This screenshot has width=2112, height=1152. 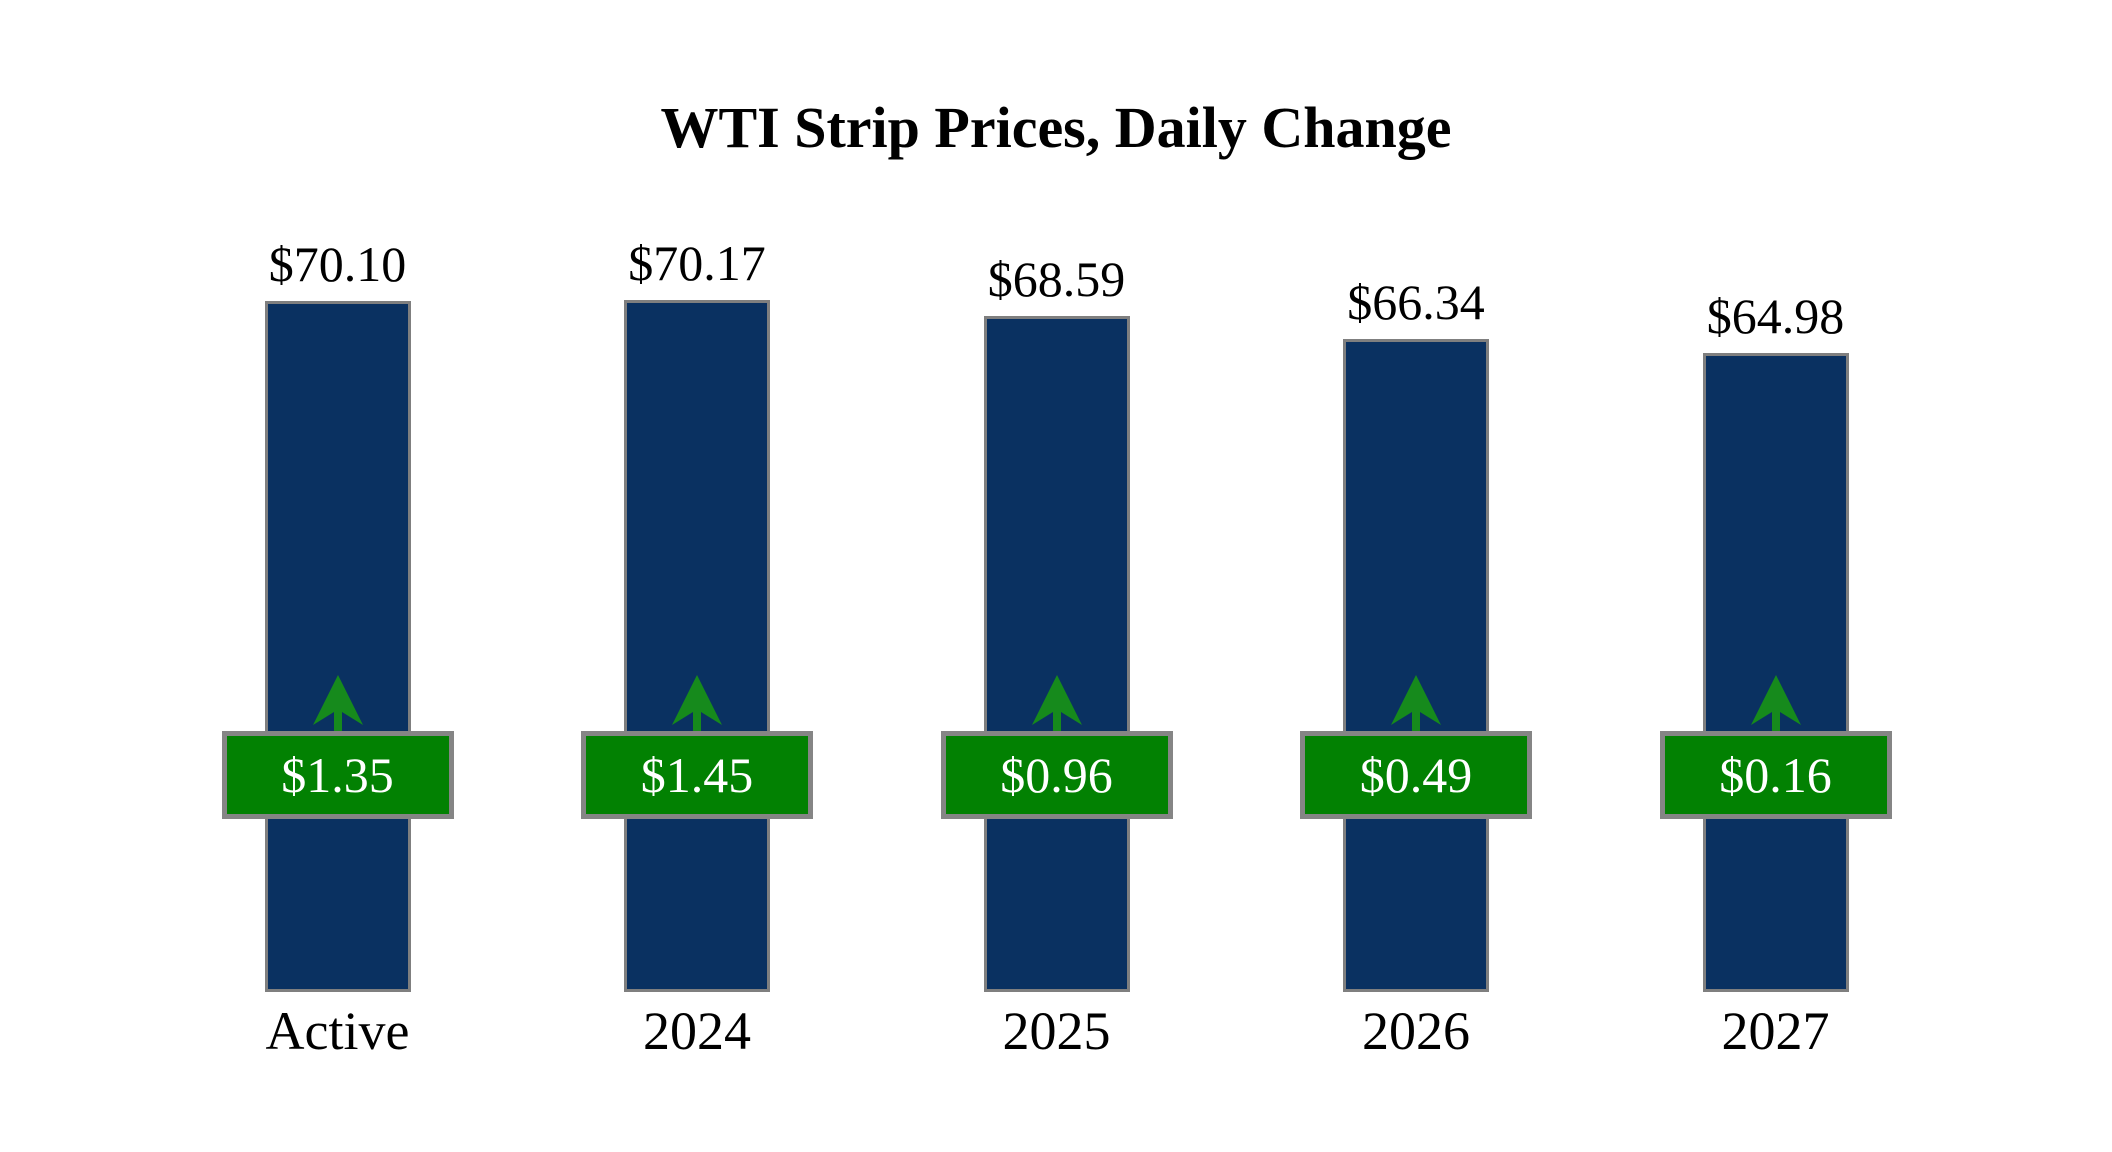 I want to click on chart-title: WTI Strip Prices, Daily Change, so click(x=1056, y=127).